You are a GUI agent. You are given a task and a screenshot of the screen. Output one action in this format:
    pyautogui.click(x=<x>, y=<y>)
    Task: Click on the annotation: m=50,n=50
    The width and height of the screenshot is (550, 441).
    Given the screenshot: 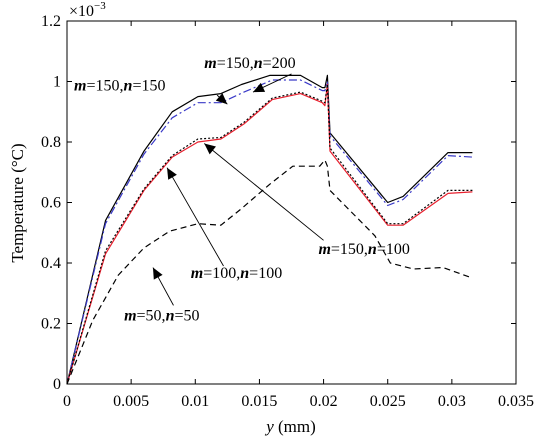 What is the action you would take?
    pyautogui.click(x=162, y=295)
    